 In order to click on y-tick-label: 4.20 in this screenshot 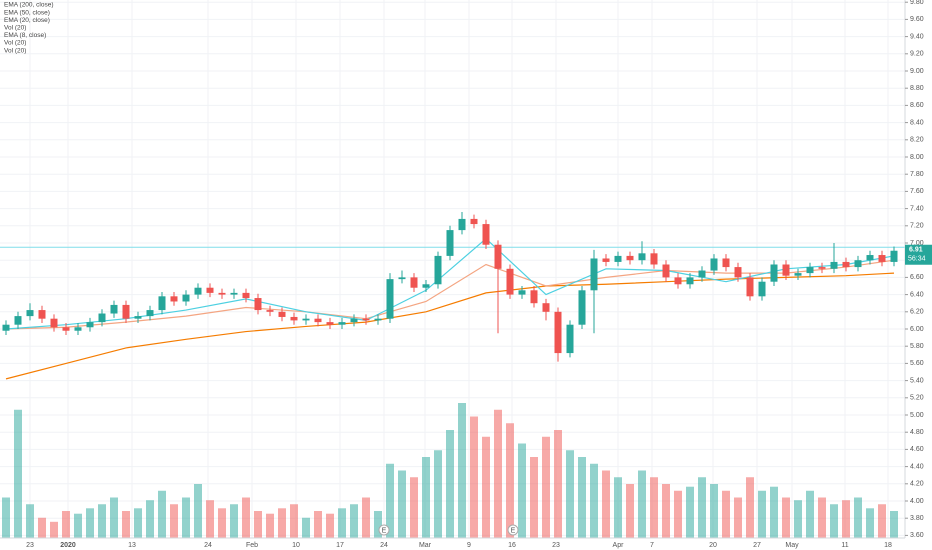, I will do `click(917, 484)`.